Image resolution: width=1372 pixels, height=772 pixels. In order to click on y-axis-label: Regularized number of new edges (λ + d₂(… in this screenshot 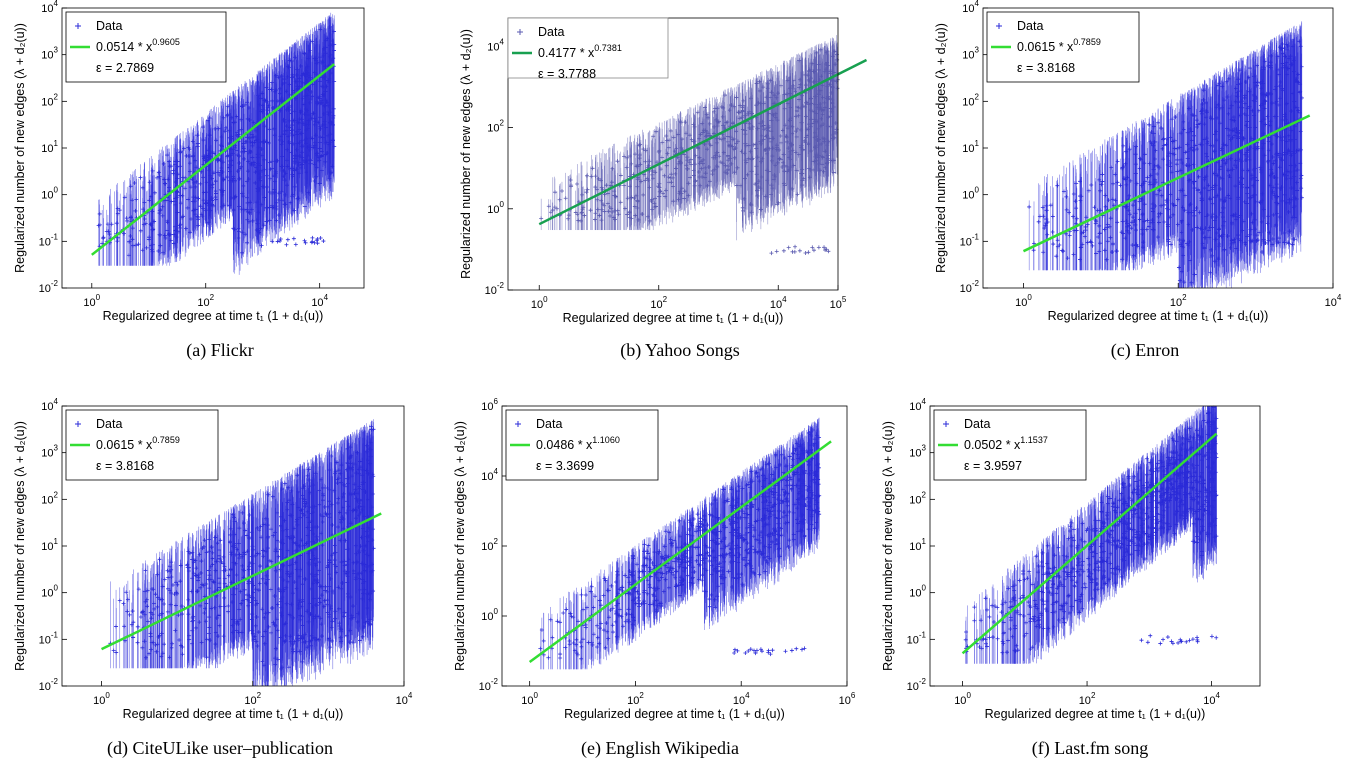, I will do `click(466, 154)`.